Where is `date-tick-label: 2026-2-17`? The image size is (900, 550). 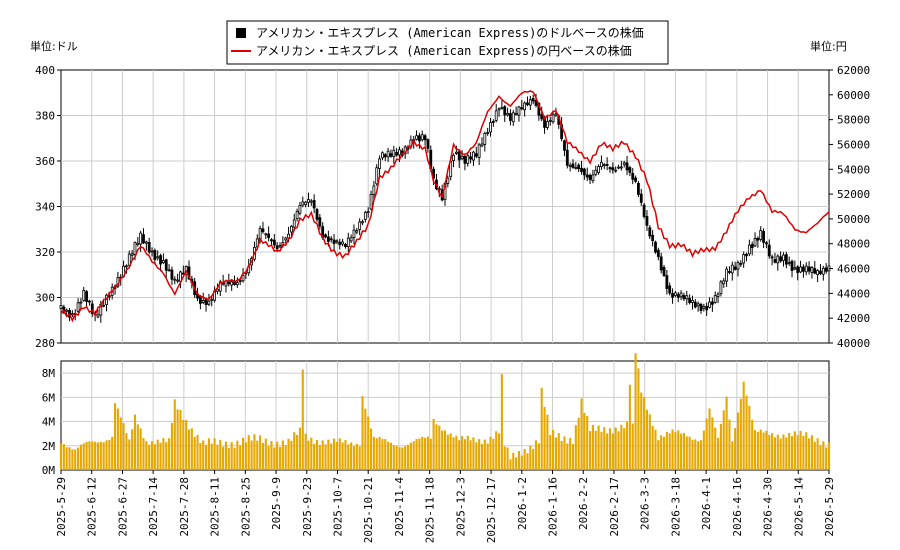 date-tick-label: 2026-2-17 is located at coordinates (614, 507).